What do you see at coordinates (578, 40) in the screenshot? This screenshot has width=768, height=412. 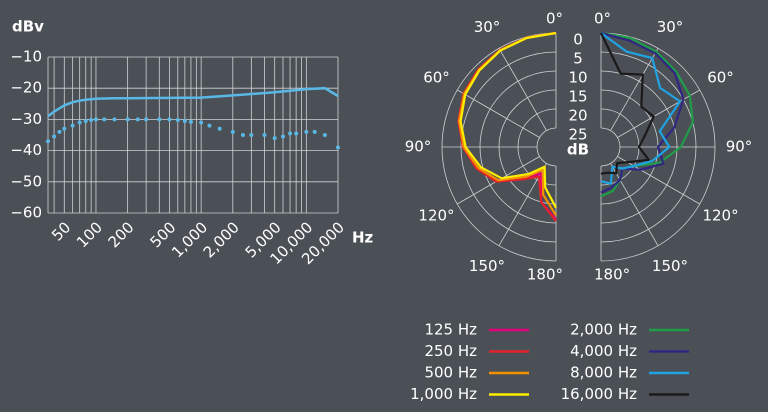 I see `r-tick-label: 0` at bounding box center [578, 40].